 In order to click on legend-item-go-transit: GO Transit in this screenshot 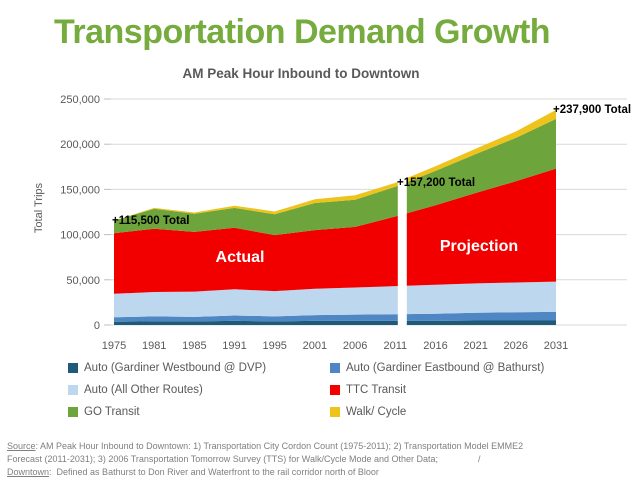, I will do `click(104, 411)`.